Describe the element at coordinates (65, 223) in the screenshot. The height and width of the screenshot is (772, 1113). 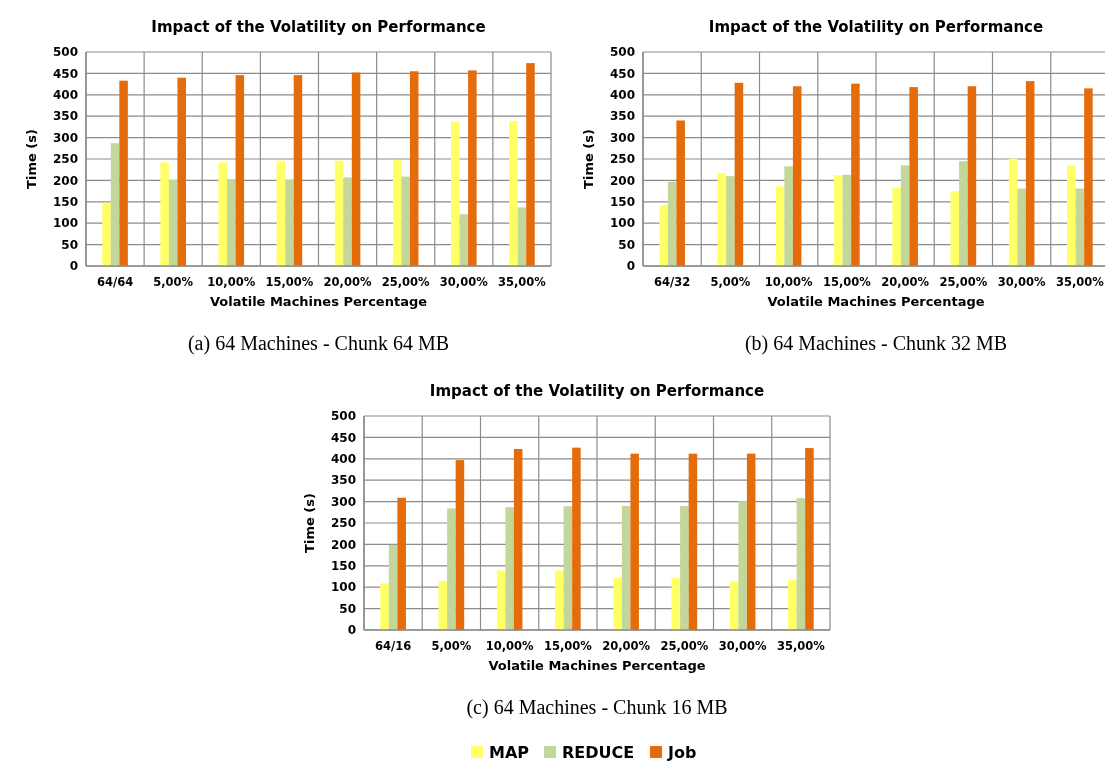
I see `y-tick-label: 100` at that location.